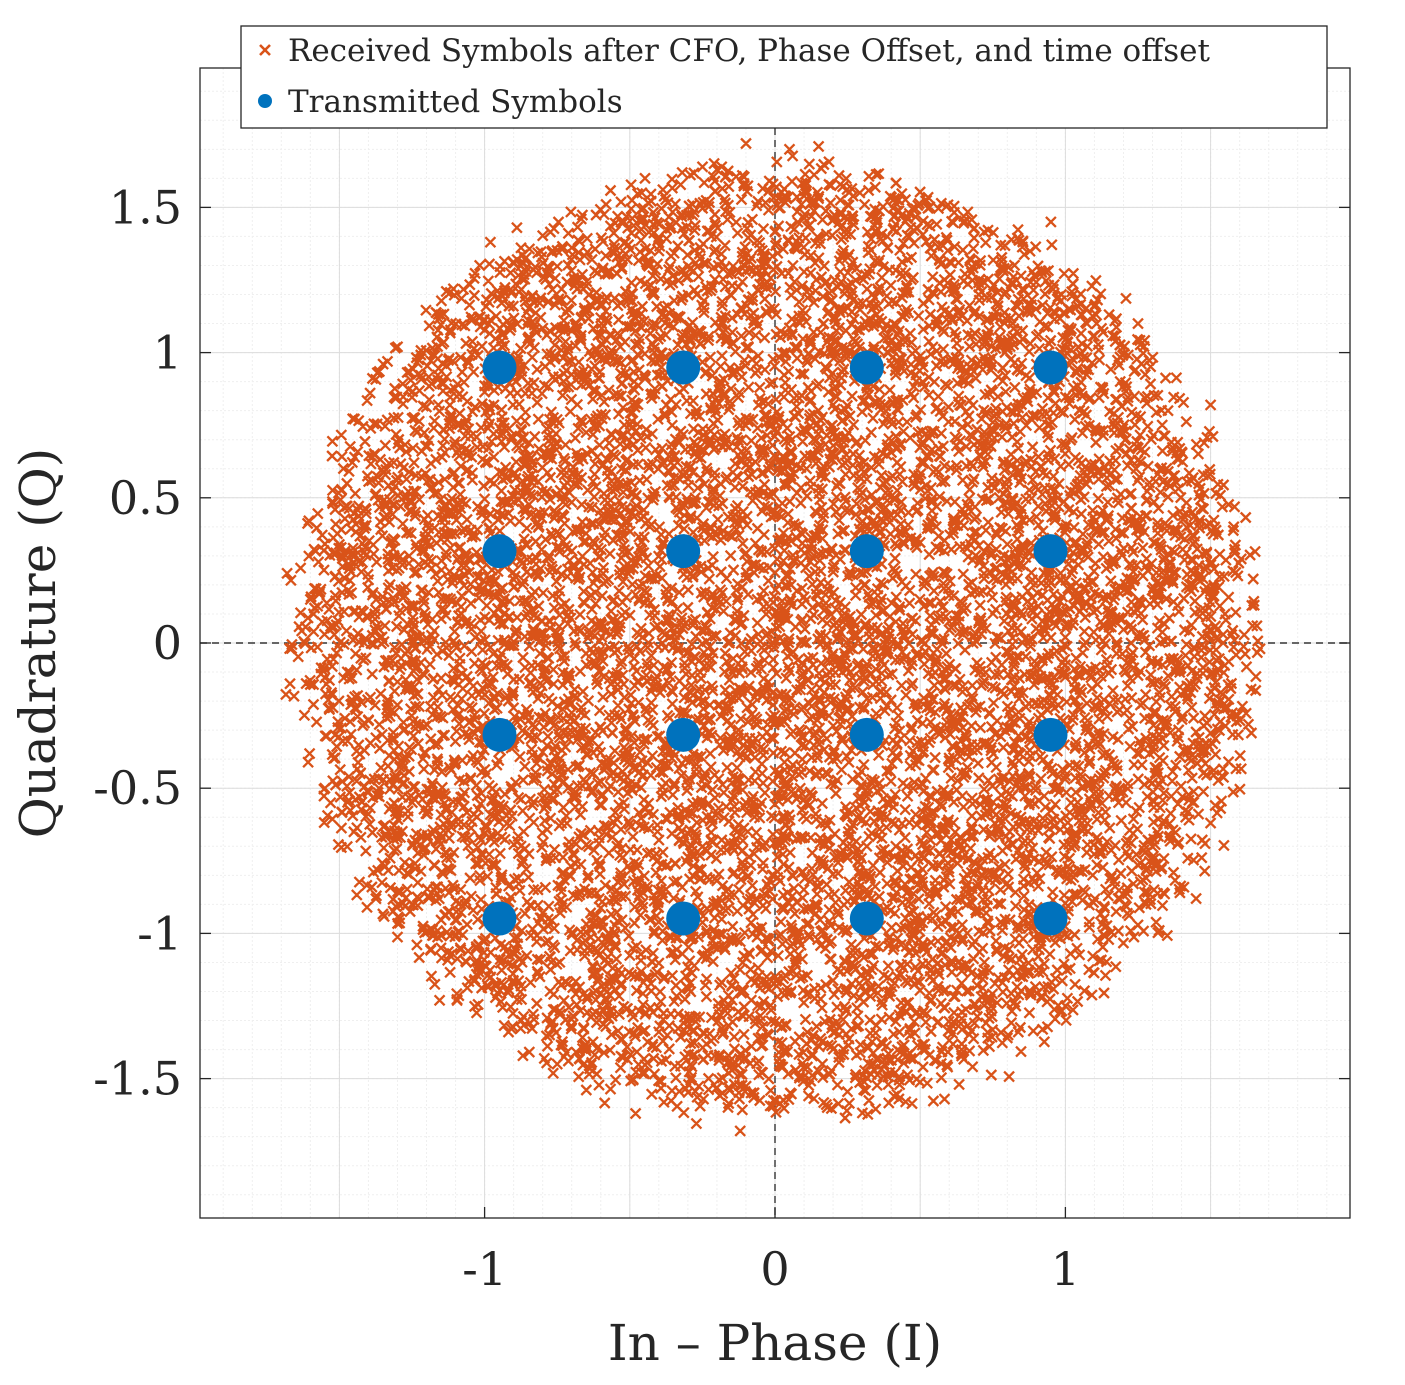 The image size is (1405, 1385). What do you see at coordinates (137, 1079) in the screenshot?
I see `y-tick-label: -1.5` at bounding box center [137, 1079].